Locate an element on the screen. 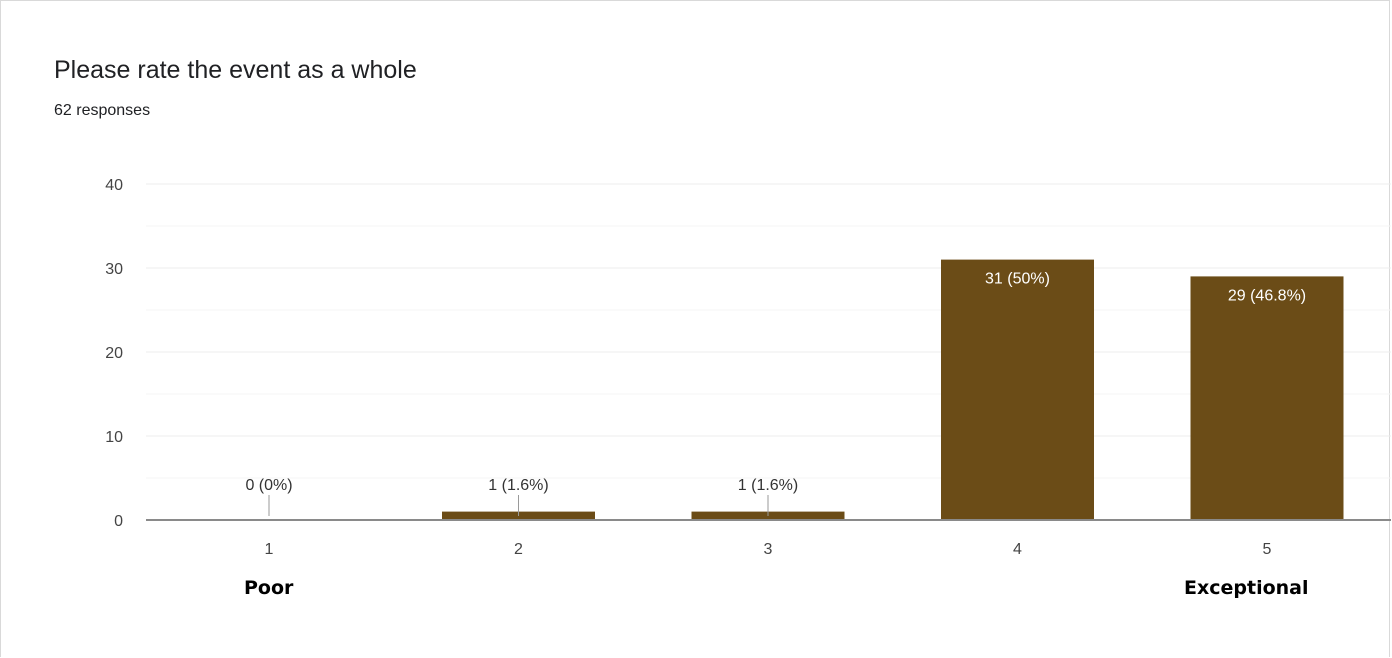  x-axis-ticks: 1 2 3 4 5 is located at coordinates (768, 549).